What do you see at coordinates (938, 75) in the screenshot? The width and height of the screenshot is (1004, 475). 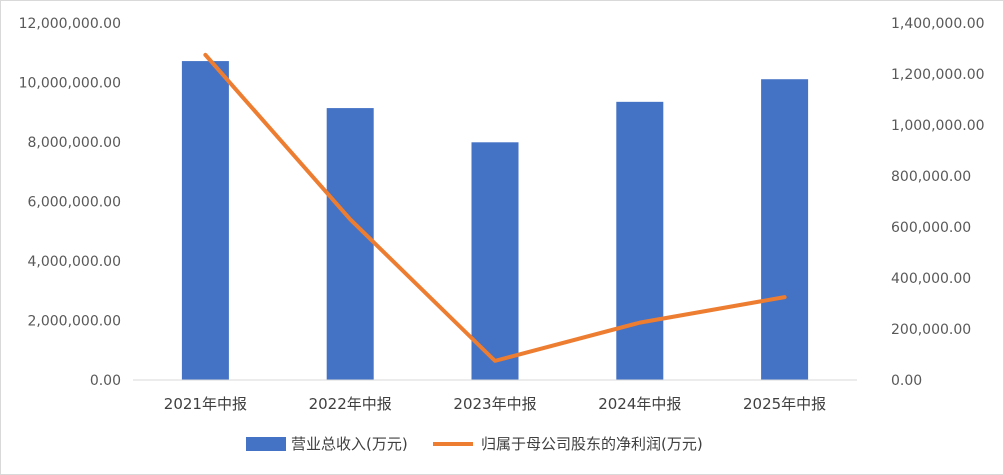 I see `right-axis-tick-label: 1,200,000.00` at bounding box center [938, 75].